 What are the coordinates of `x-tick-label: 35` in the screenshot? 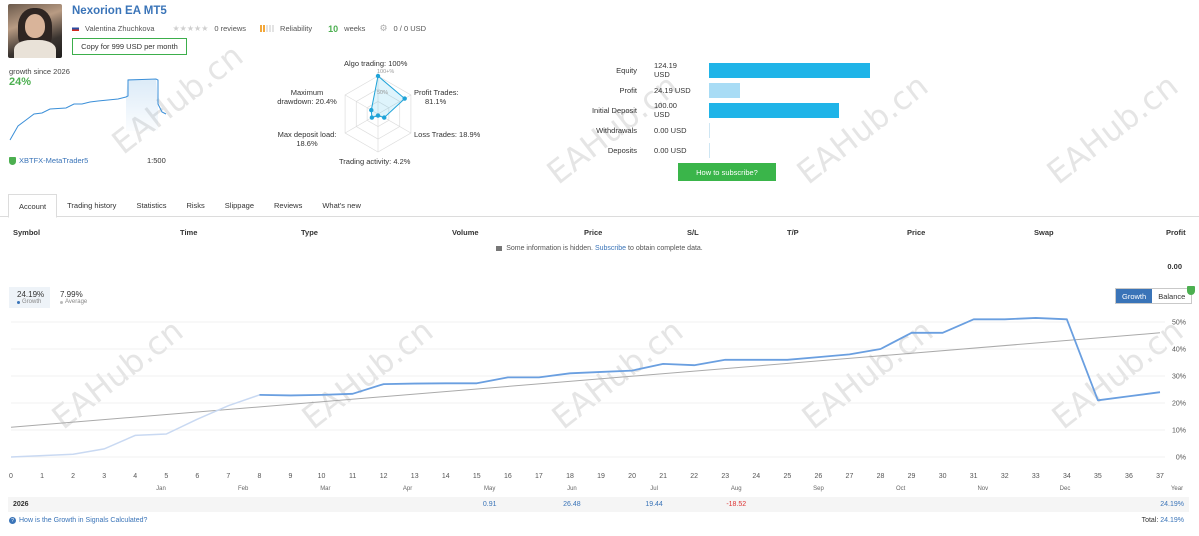 It's located at (1098, 476).